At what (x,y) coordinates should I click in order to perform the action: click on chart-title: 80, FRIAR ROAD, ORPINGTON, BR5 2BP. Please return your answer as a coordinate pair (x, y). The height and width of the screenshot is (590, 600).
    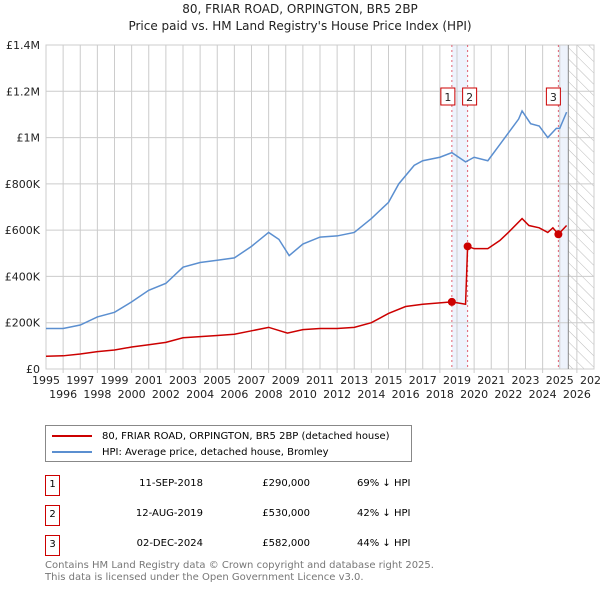
    Looking at the image, I should click on (300, 9).